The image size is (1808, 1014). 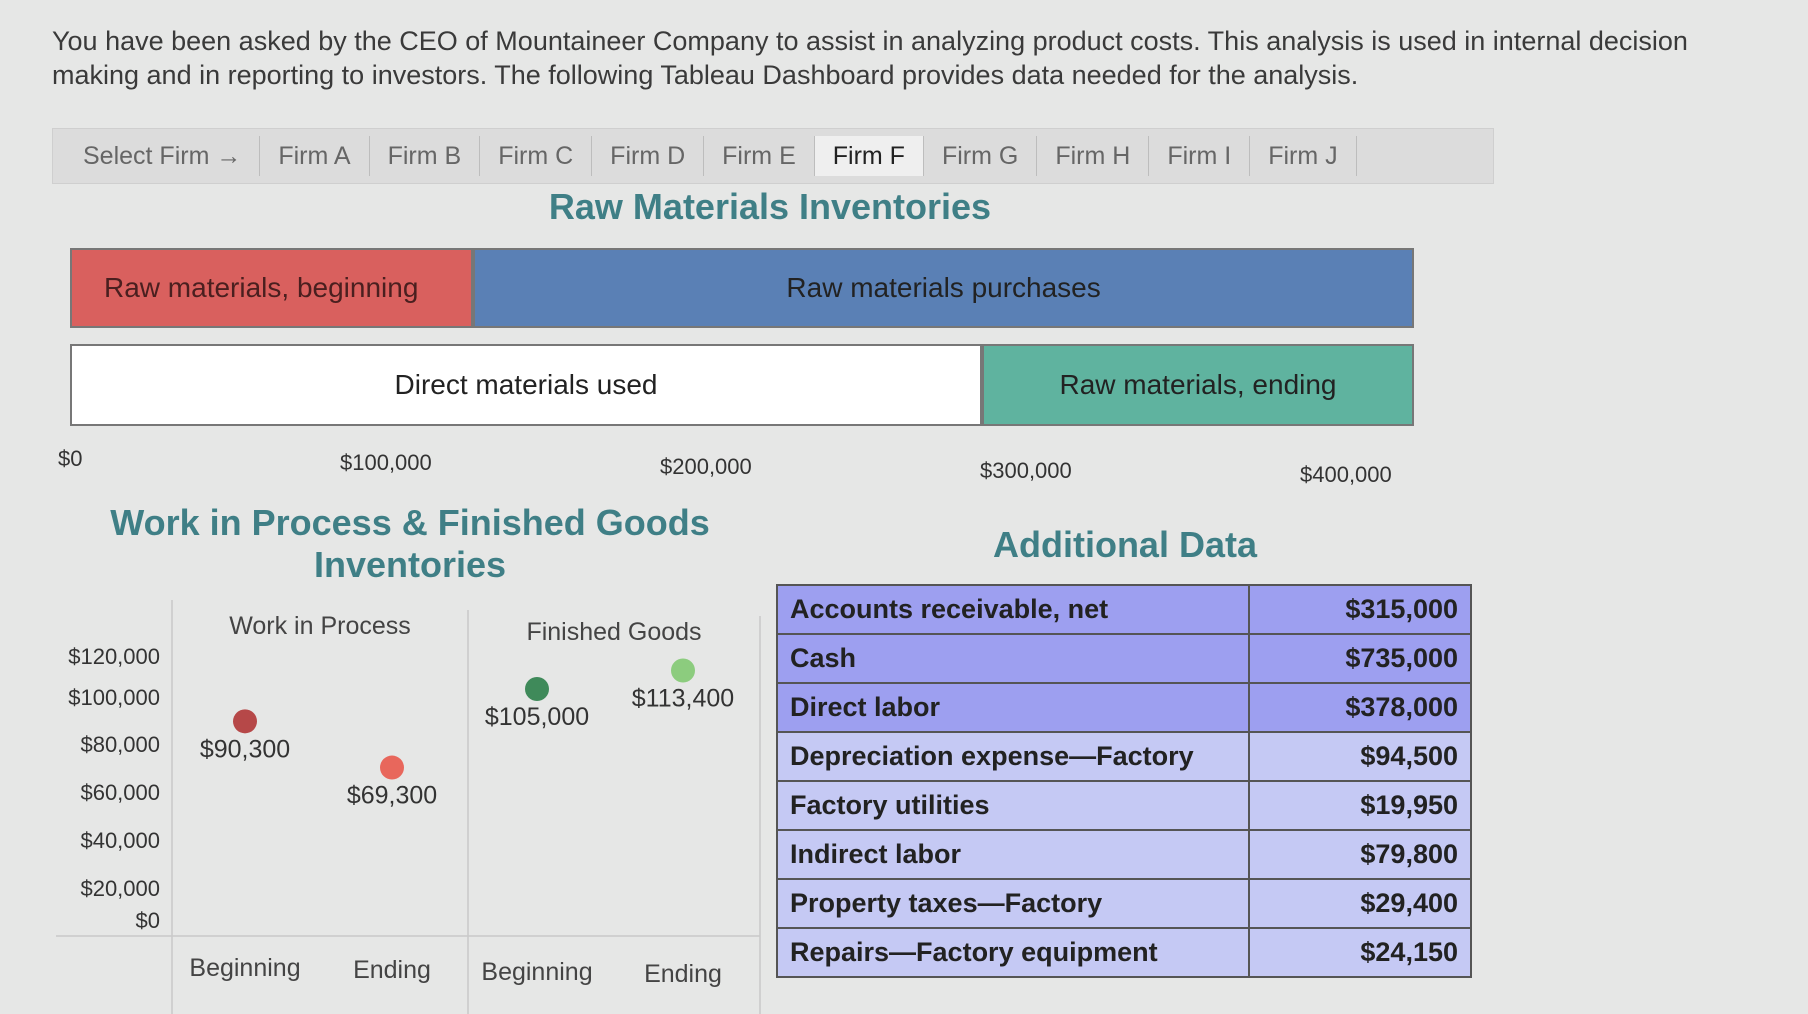 What do you see at coordinates (1093, 156) in the screenshot?
I see `tab-firm-h: Firm H` at bounding box center [1093, 156].